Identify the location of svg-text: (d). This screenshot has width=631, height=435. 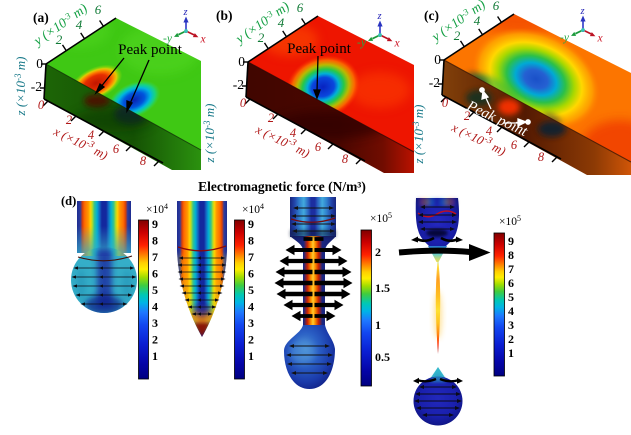
(68, 201).